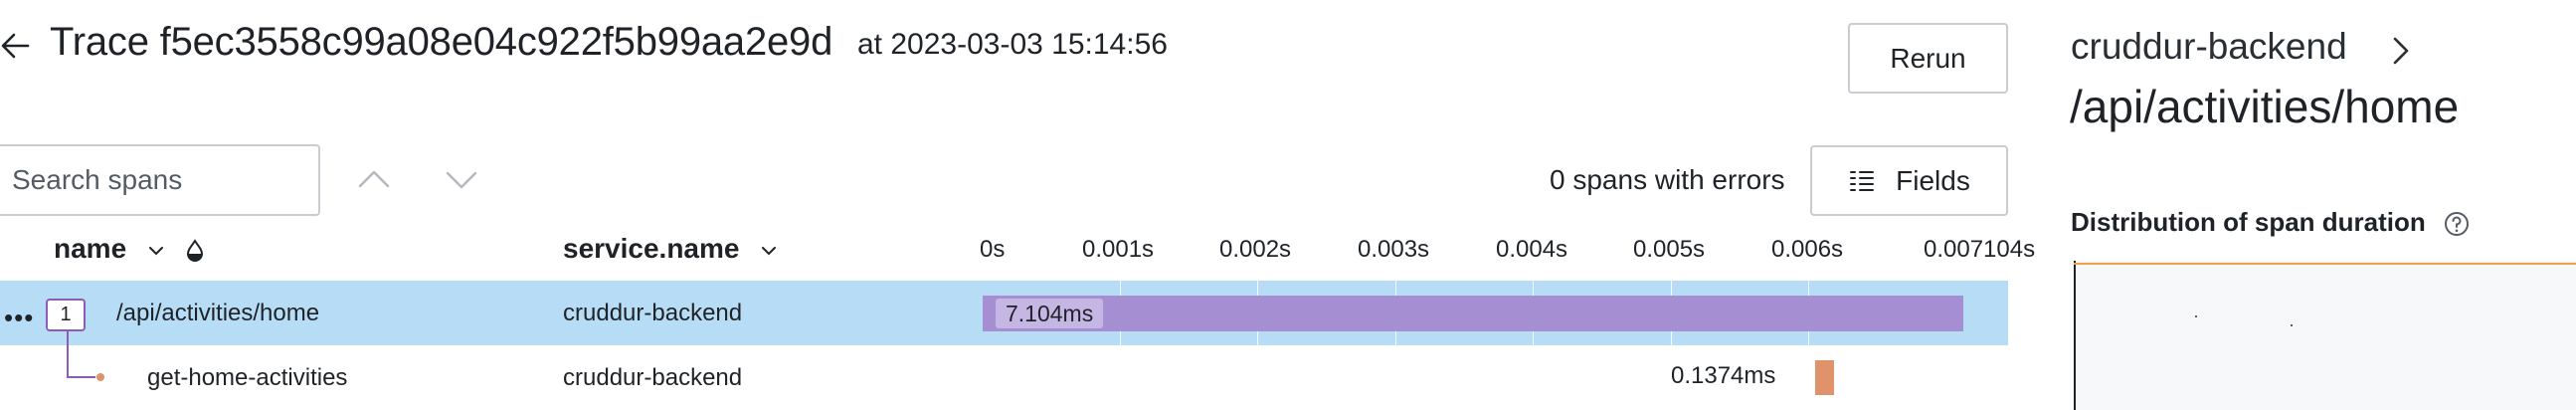 Image resolution: width=2576 pixels, height=410 pixels. Describe the element at coordinates (1669, 249) in the screenshot. I see `timeline-tick: 0.005s` at that location.